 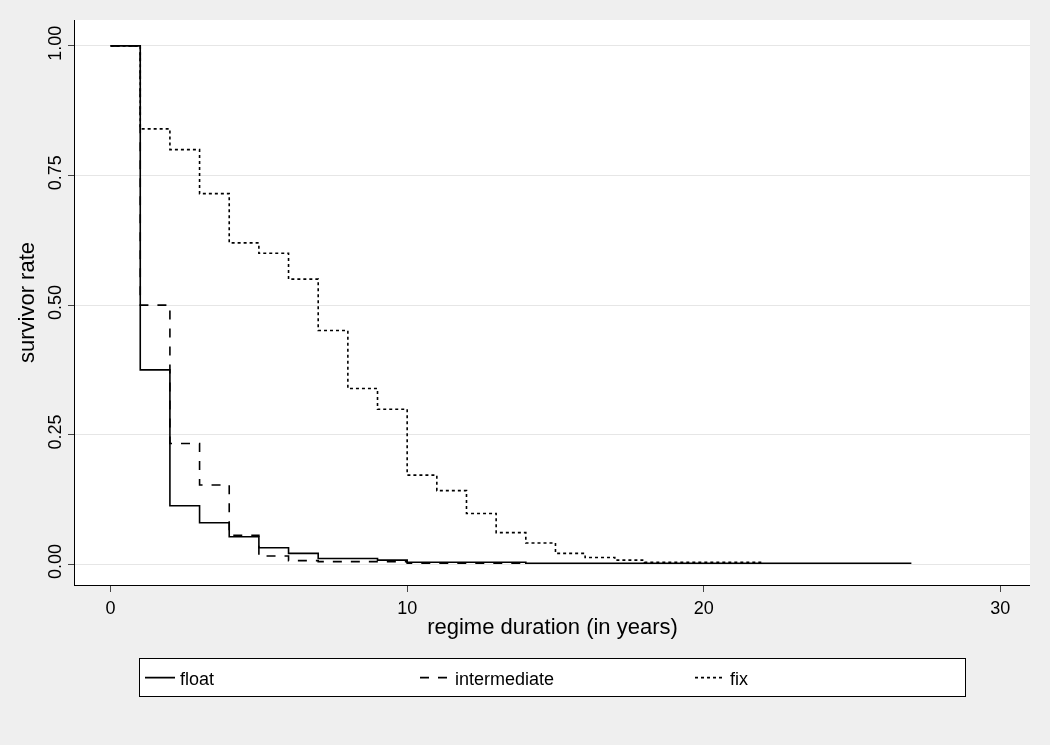 I want to click on y-tick-label: 1.00, so click(x=54, y=43).